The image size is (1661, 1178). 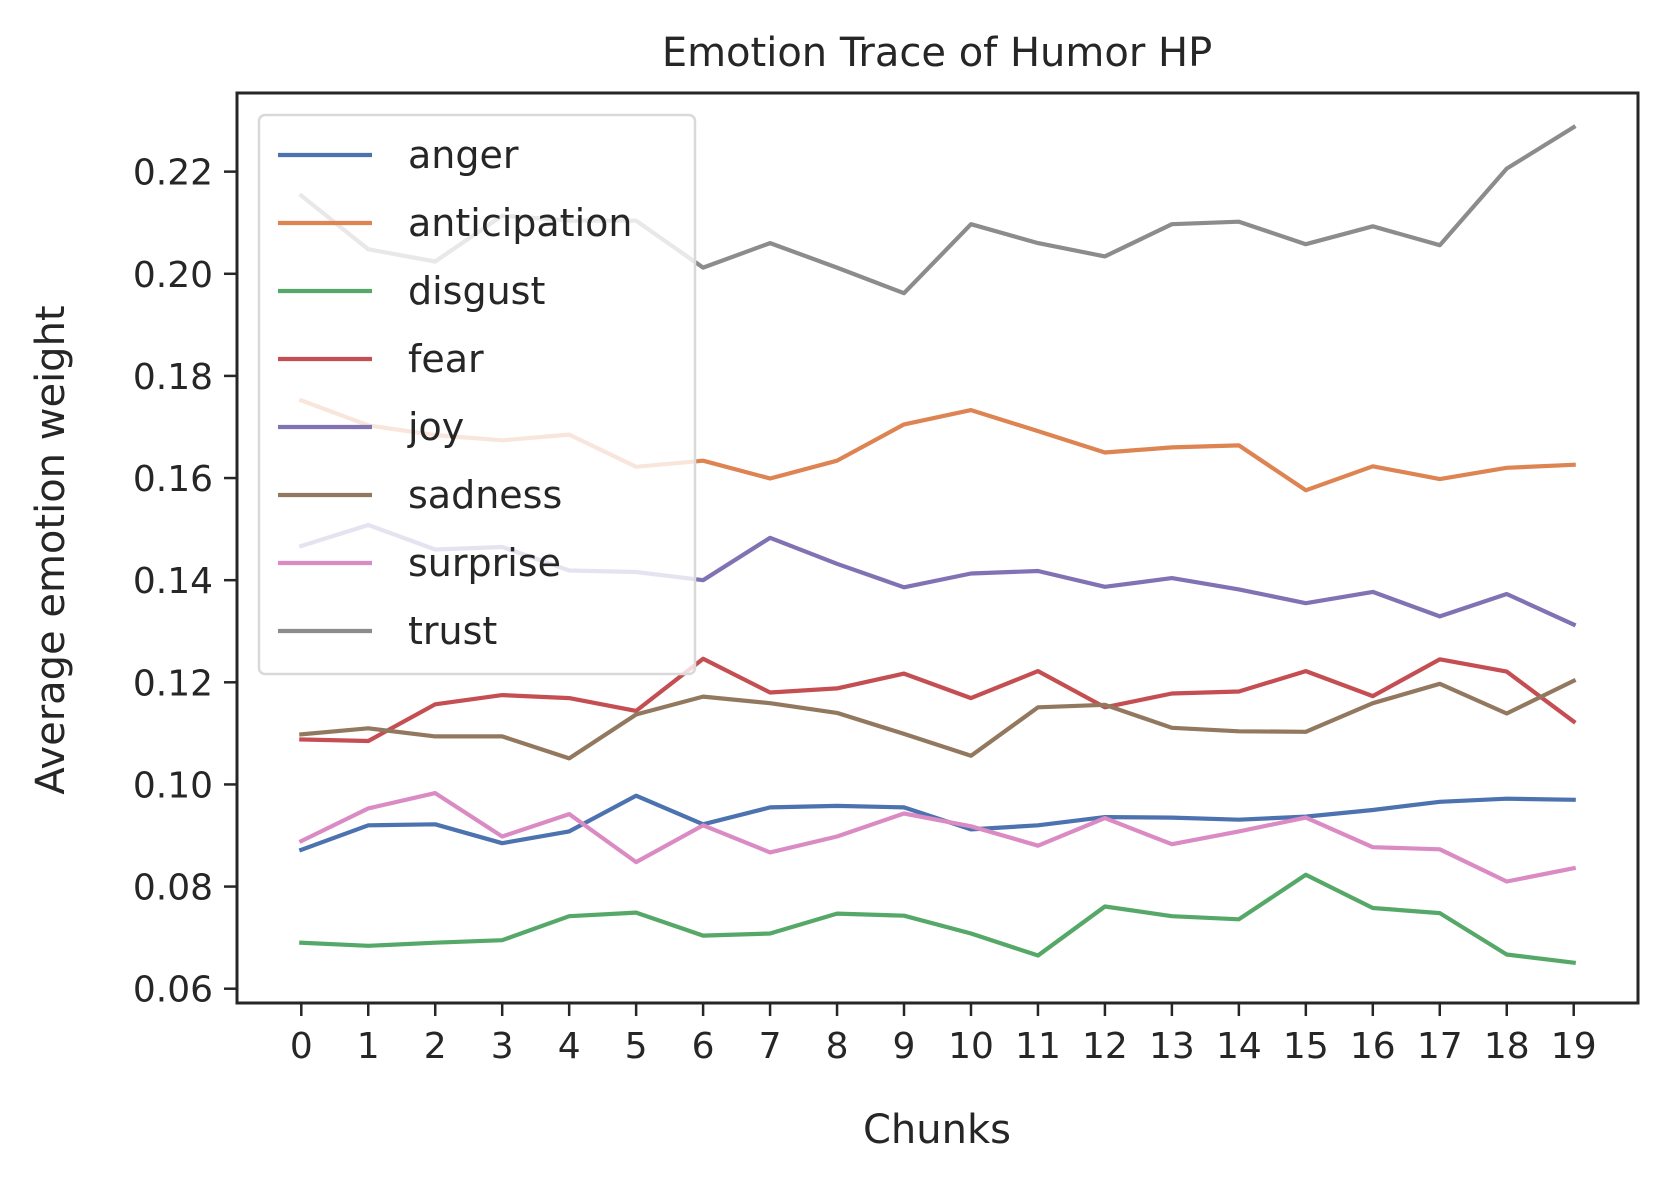 What do you see at coordinates (435, 1046) in the screenshot?
I see `x-tick-label: 2` at bounding box center [435, 1046].